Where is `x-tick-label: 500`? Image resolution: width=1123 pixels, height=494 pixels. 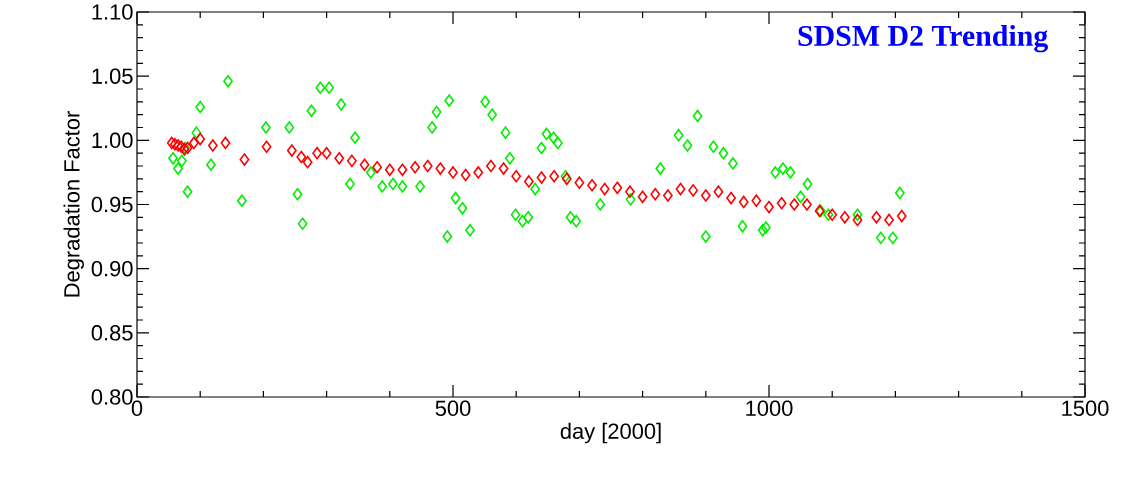 x-tick-label: 500 is located at coordinates (453, 408).